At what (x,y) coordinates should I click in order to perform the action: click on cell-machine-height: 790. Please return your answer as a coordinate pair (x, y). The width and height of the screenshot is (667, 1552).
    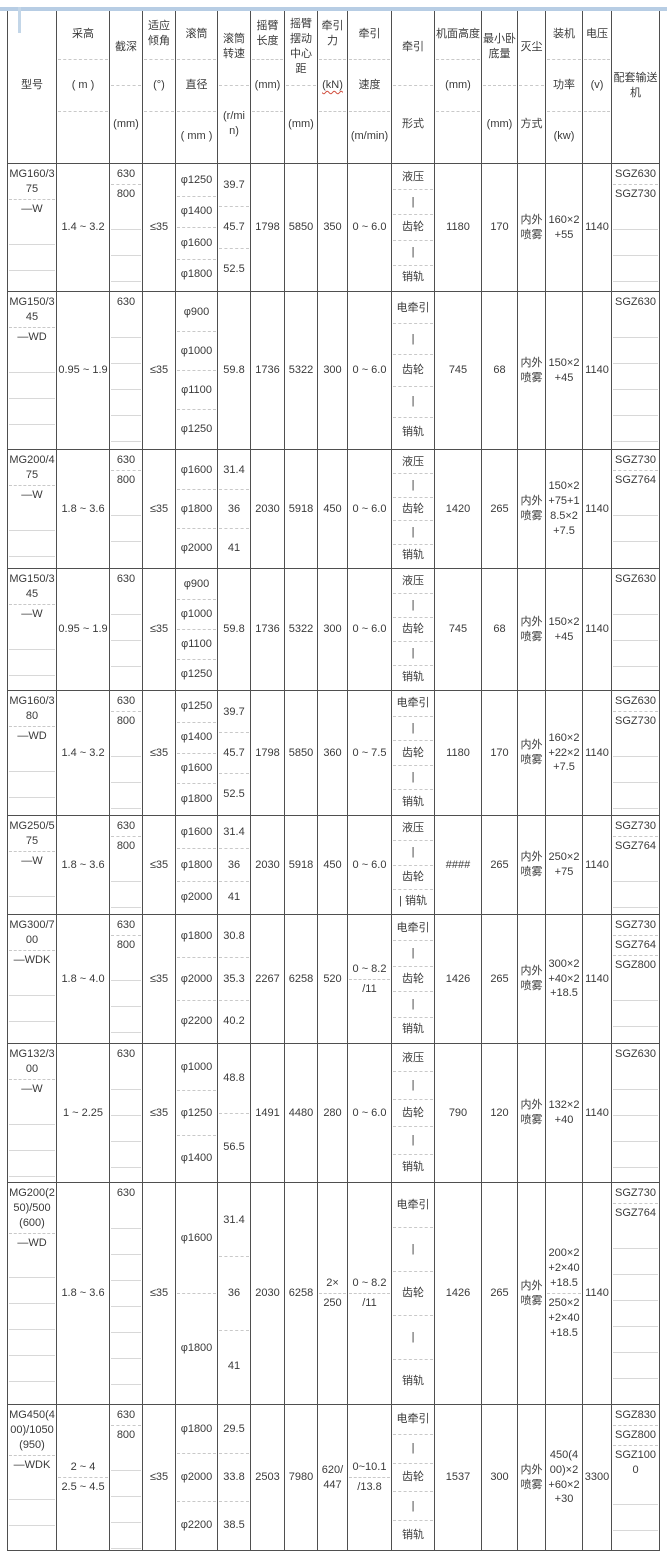
    Looking at the image, I should click on (458, 1113).